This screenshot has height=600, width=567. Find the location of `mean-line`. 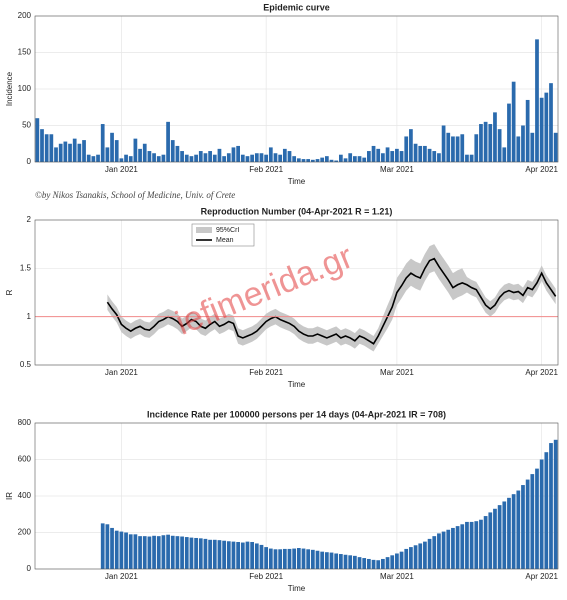

mean-line is located at coordinates (331, 301).